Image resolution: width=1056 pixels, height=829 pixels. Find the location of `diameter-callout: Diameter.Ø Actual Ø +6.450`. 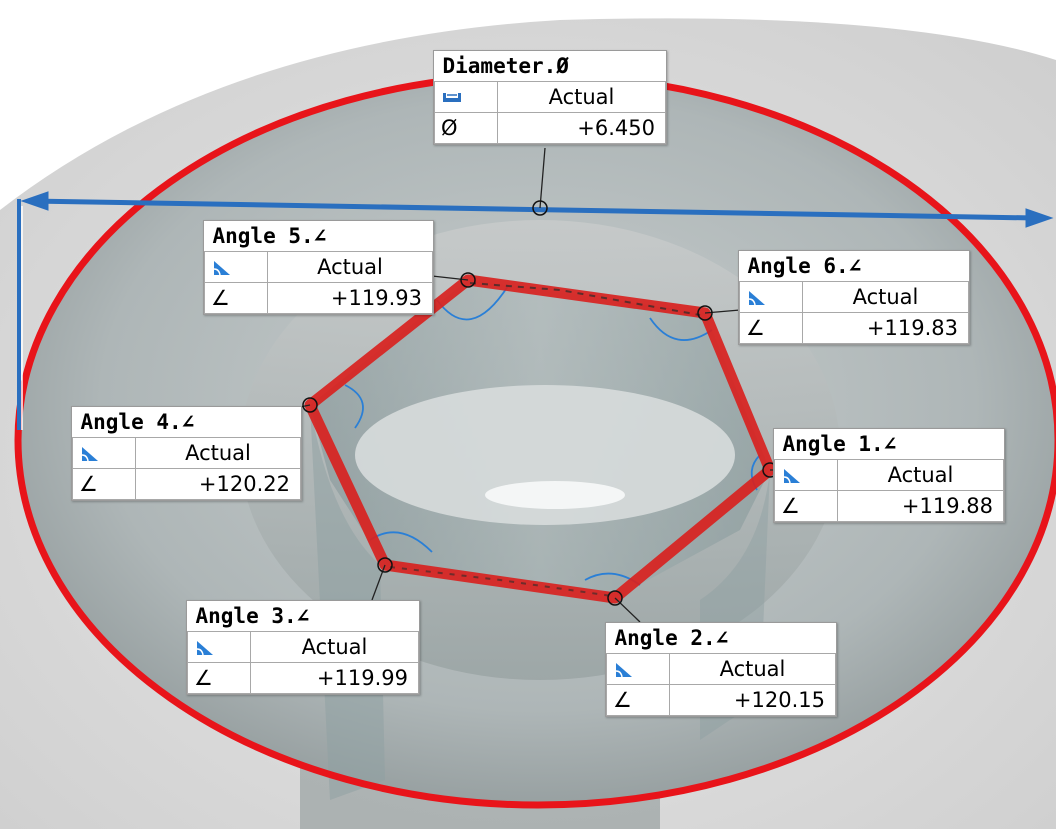

diameter-callout: Diameter.Ø Actual Ø +6.450 is located at coordinates (550, 97).